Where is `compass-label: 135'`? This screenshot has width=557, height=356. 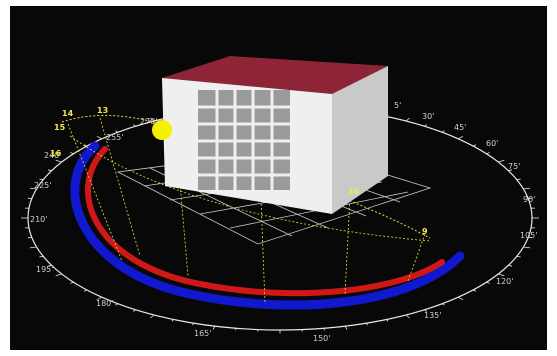
compass-label: 135' is located at coordinates (432, 315).